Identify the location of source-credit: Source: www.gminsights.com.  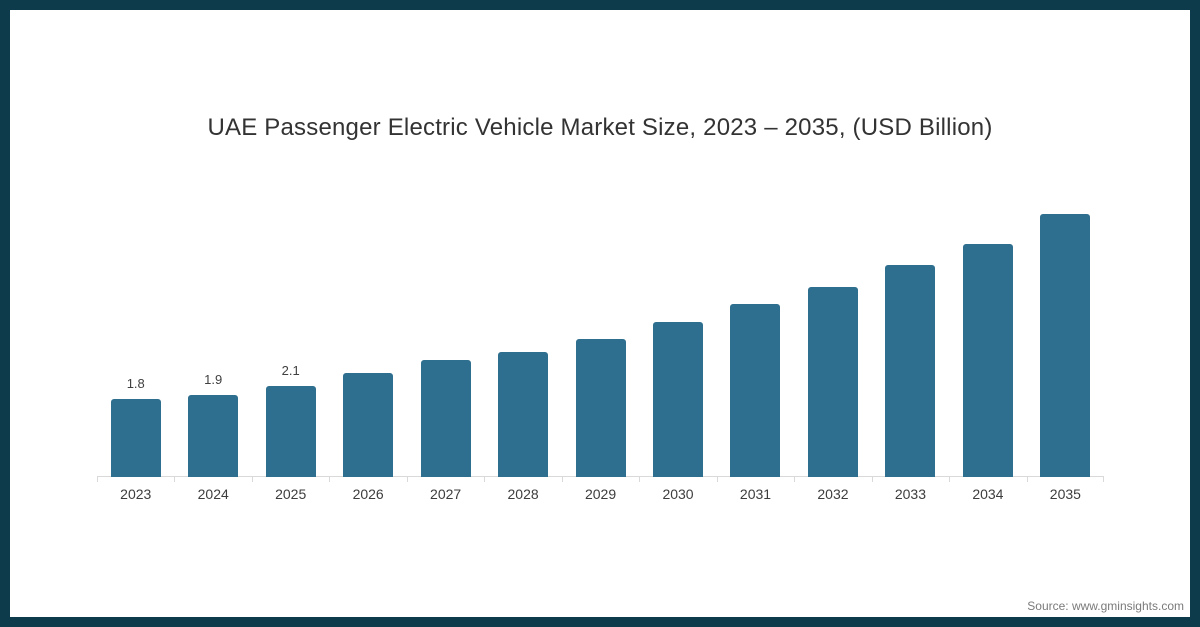
(1105, 606).